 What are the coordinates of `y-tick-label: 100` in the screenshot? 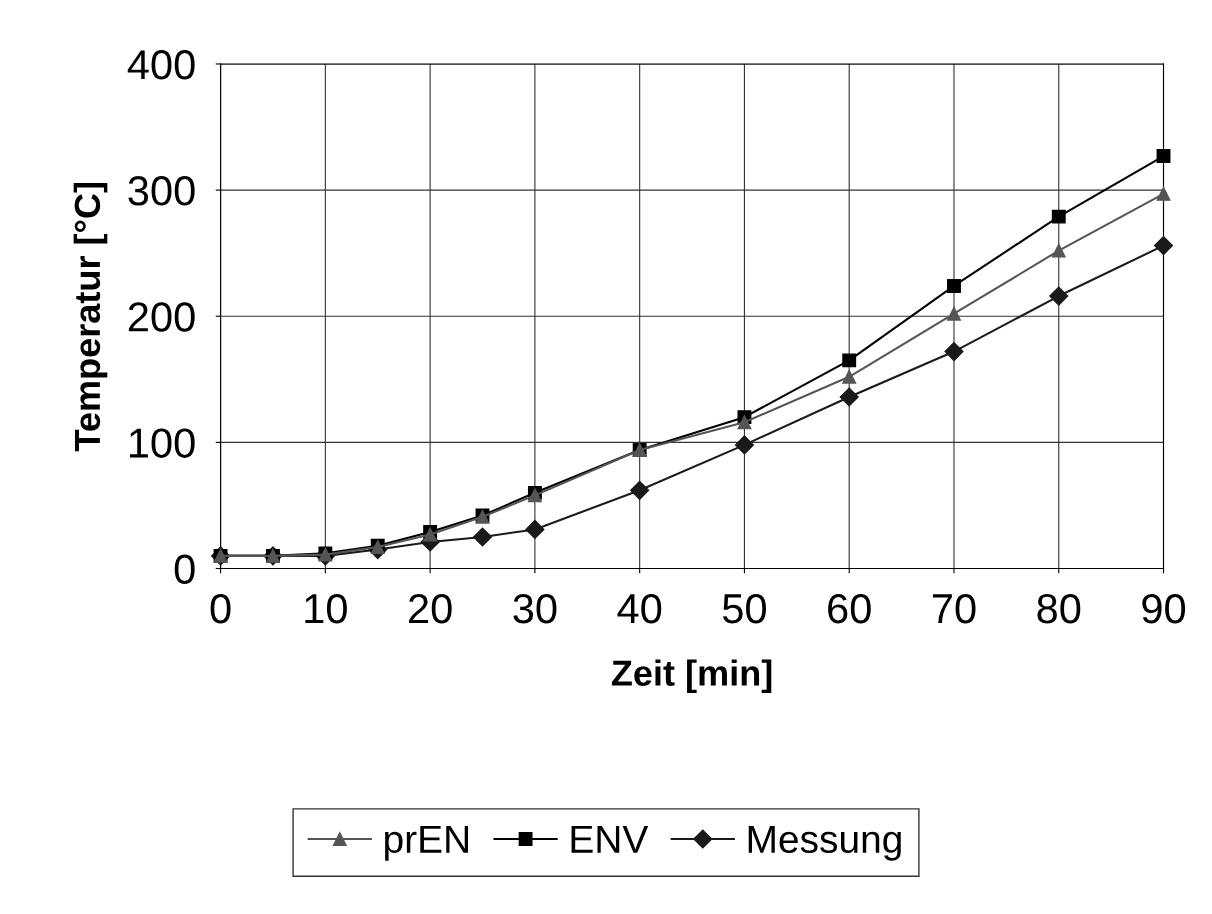 It's located at (162, 443).